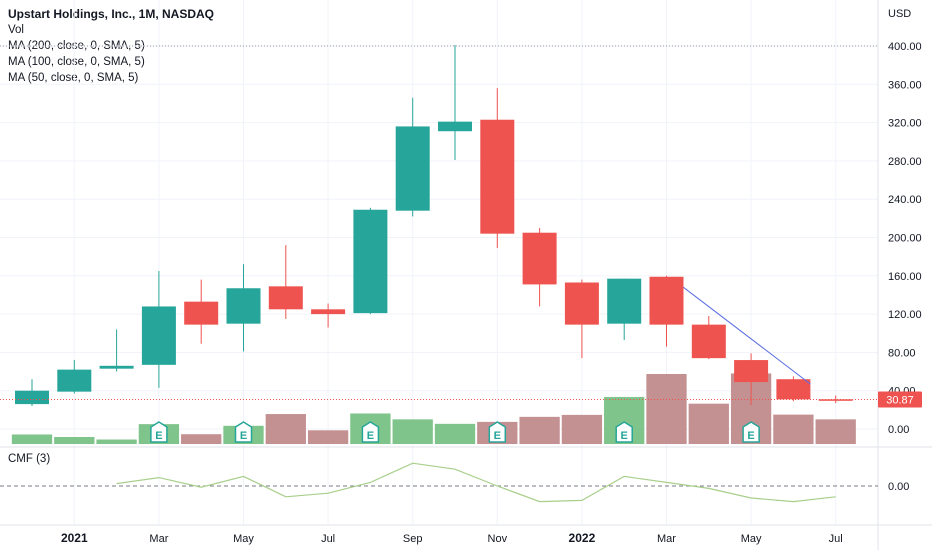  What do you see at coordinates (905, 85) in the screenshot?
I see `price-tick-label: 360.00` at bounding box center [905, 85].